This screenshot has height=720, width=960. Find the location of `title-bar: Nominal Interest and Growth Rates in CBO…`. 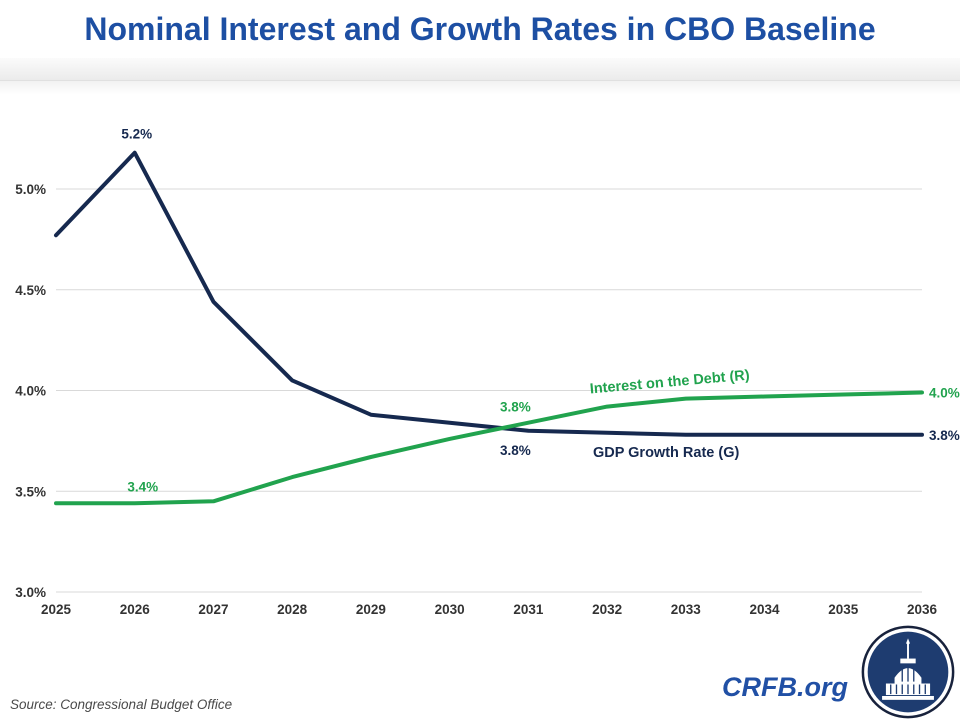

title-bar: Nominal Interest and Growth Rates in CBO… is located at coordinates (480, 29).